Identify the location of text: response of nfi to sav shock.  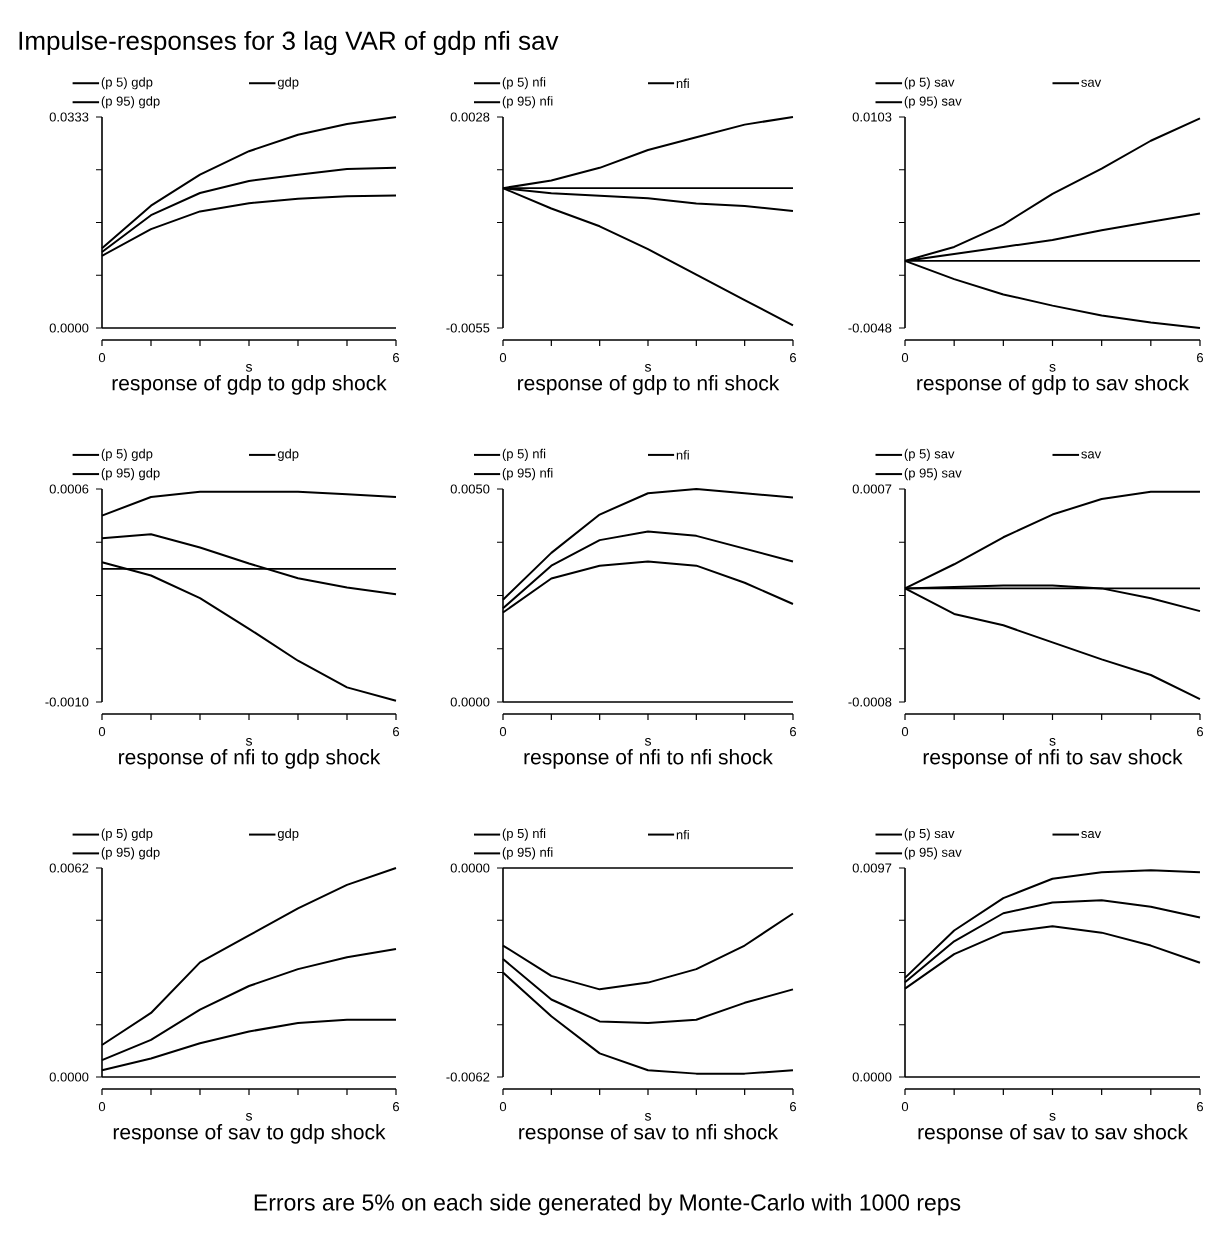
(1053, 759).